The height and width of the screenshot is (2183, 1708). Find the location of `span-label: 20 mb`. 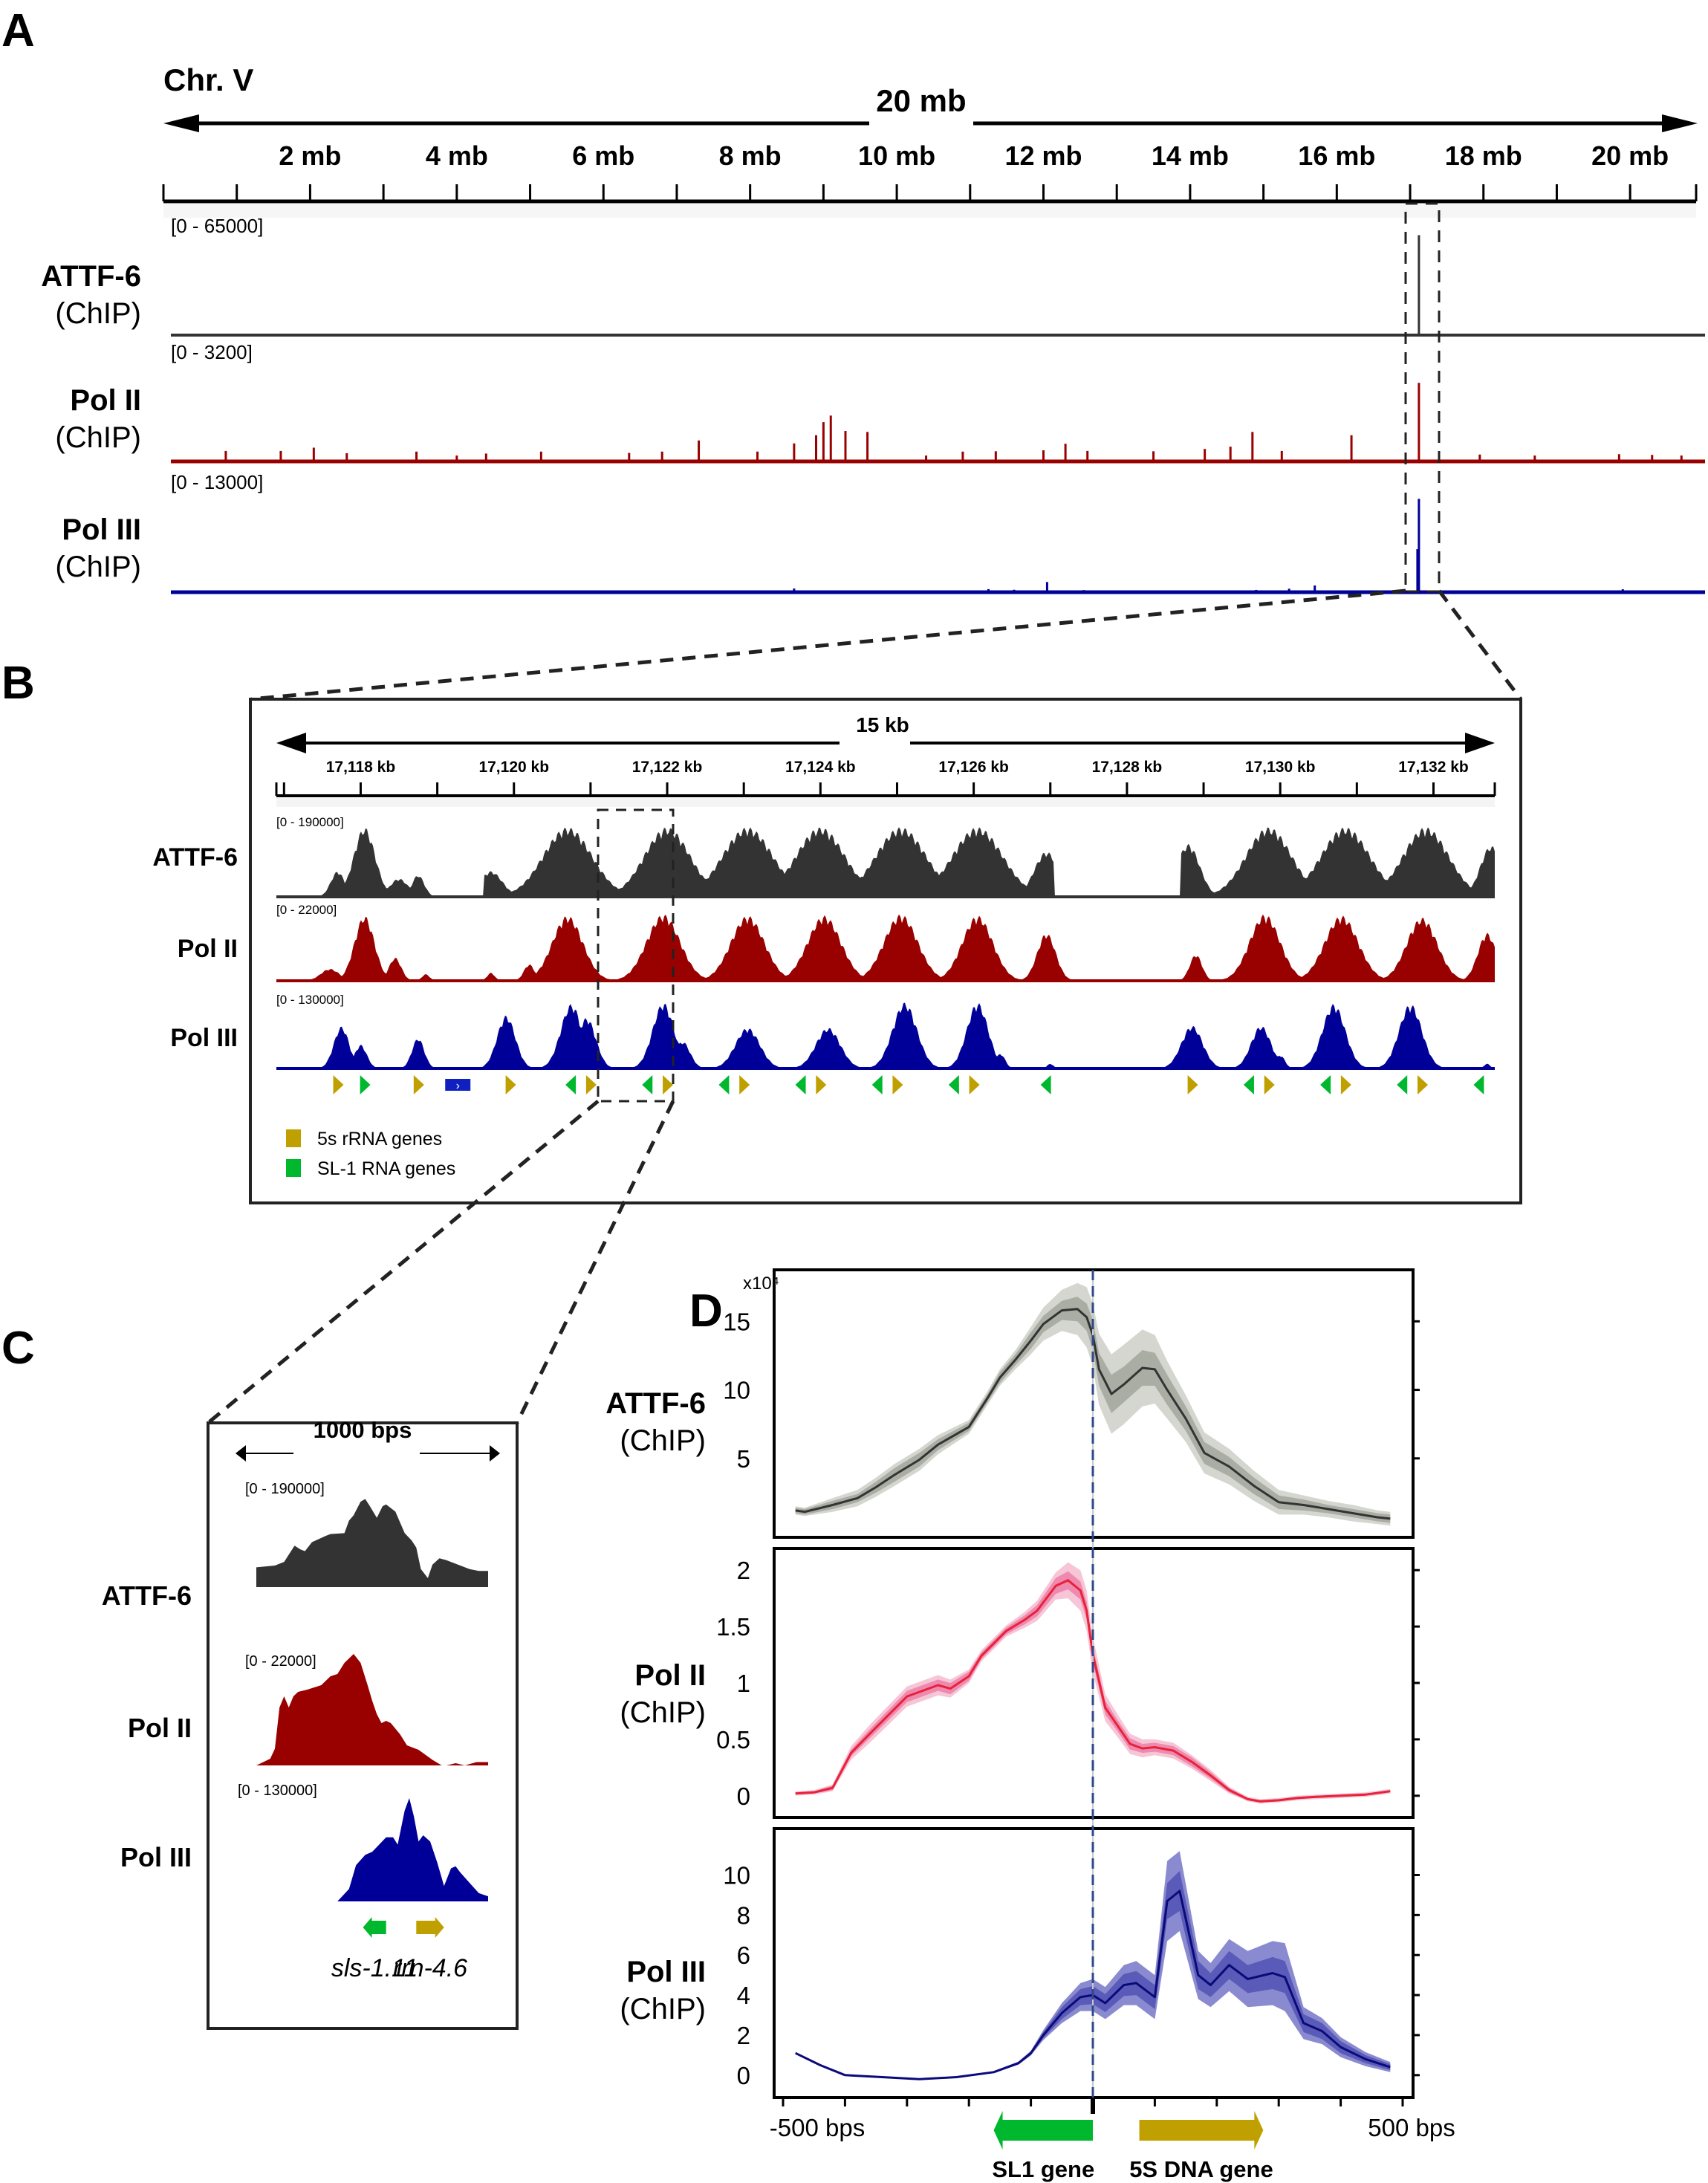

span-label: 20 mb is located at coordinates (921, 100).